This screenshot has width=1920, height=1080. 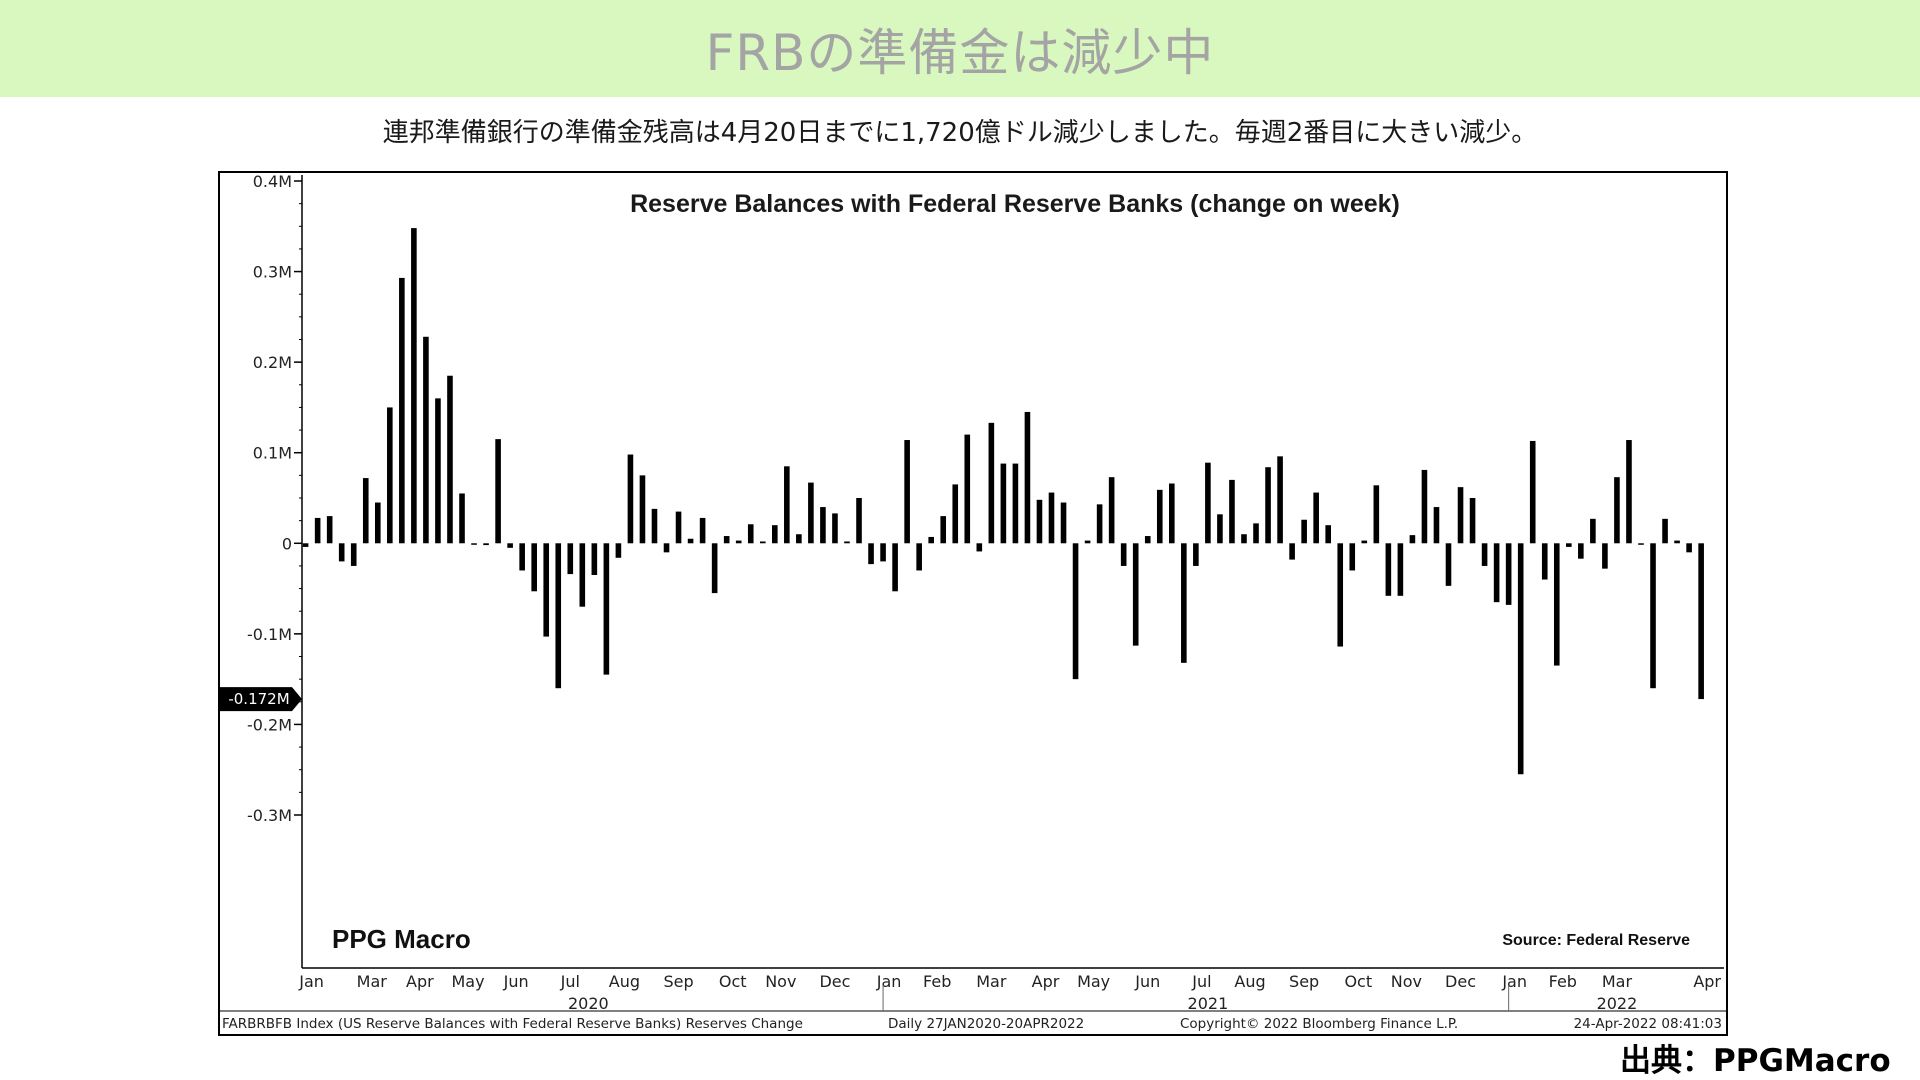 What do you see at coordinates (1755, 1061) in the screenshot?
I see `source-credit: 出典：PPGMacro` at bounding box center [1755, 1061].